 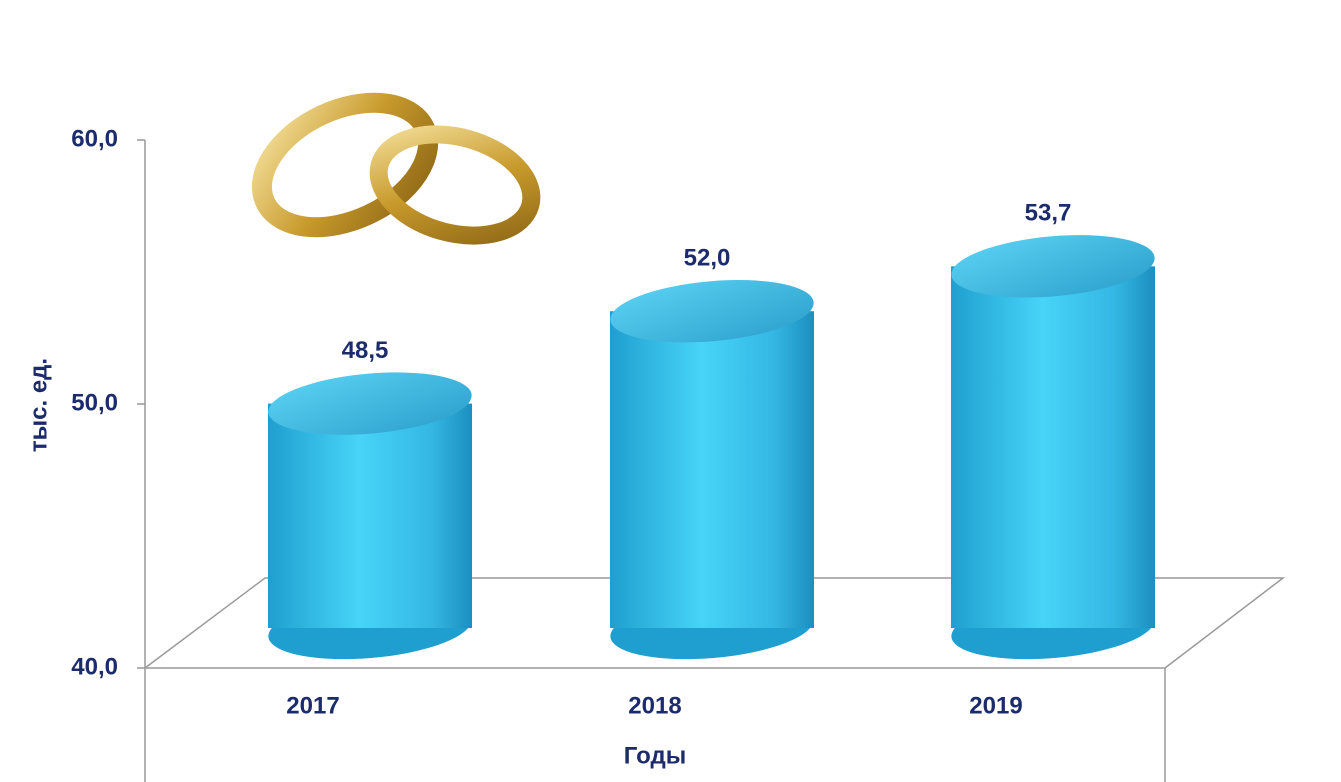 What do you see at coordinates (94, 402) in the screenshot?
I see `y-tick-label: 50,0` at bounding box center [94, 402].